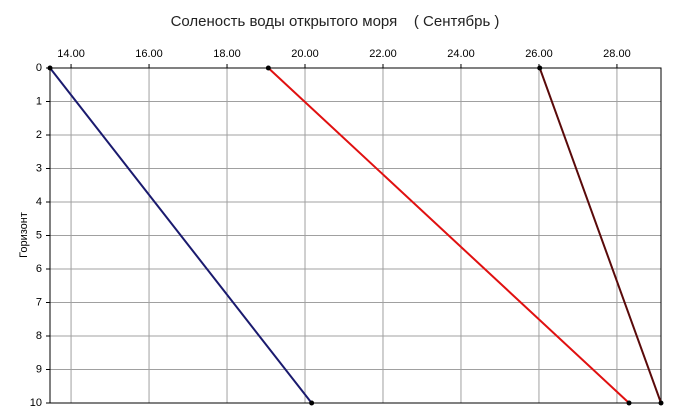 Image resolution: width=675 pixels, height=419 pixels. What do you see at coordinates (600, 235) in the screenshot?
I see `series-line` at bounding box center [600, 235].